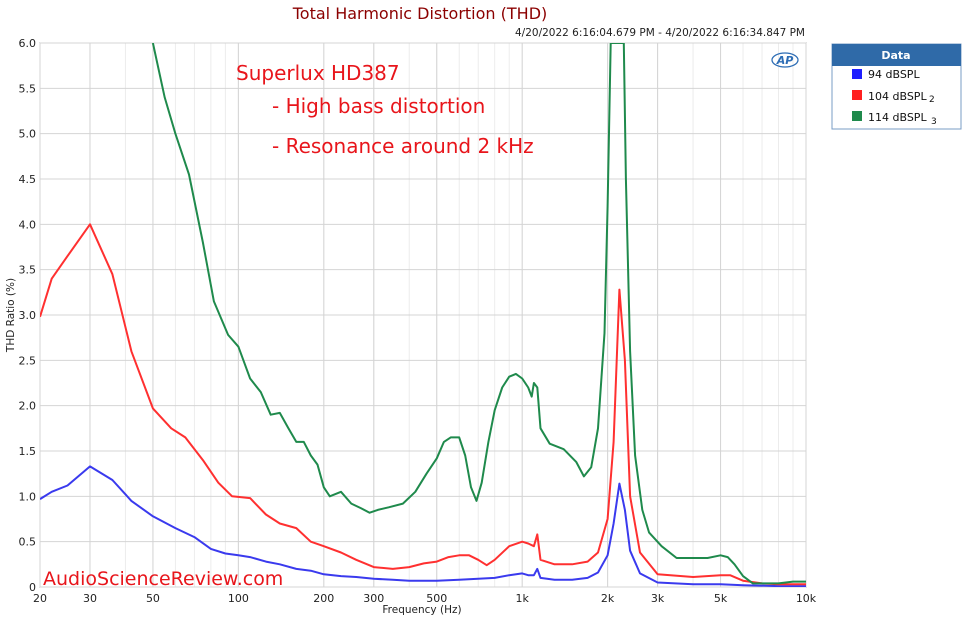  What do you see at coordinates (238, 598) in the screenshot?
I see `x-tick-label: 100` at bounding box center [238, 598].